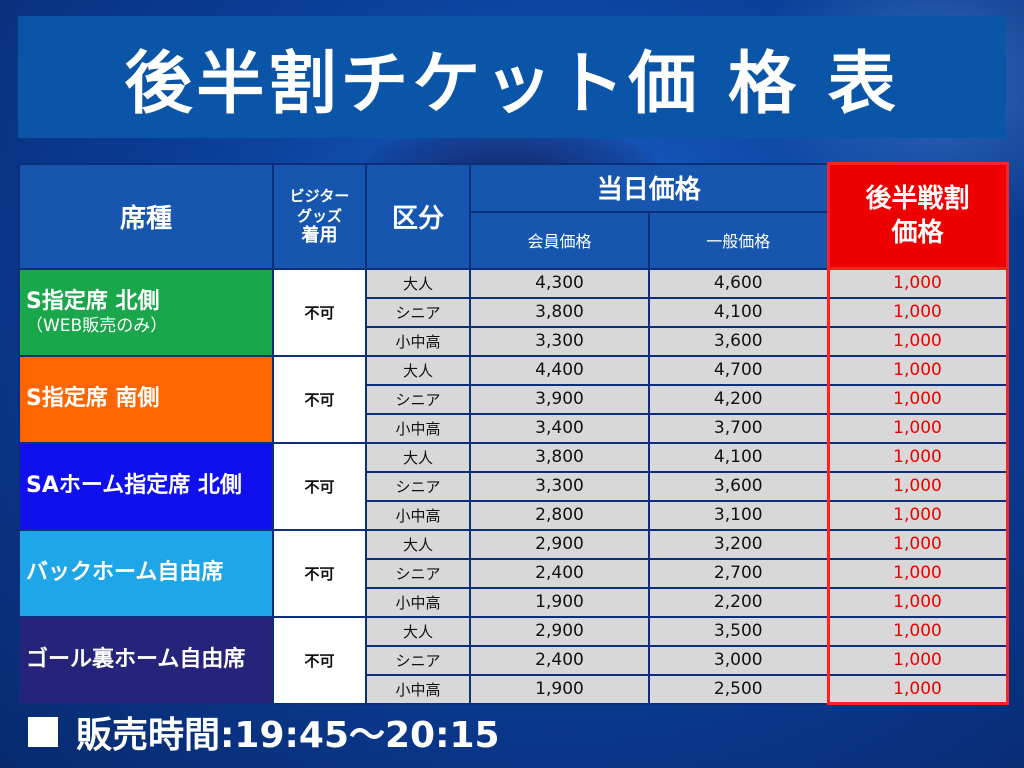 The width and height of the screenshot is (1024, 768). Describe the element at coordinates (738, 689) in the screenshot. I see `general-price-cell: 2,500` at that location.